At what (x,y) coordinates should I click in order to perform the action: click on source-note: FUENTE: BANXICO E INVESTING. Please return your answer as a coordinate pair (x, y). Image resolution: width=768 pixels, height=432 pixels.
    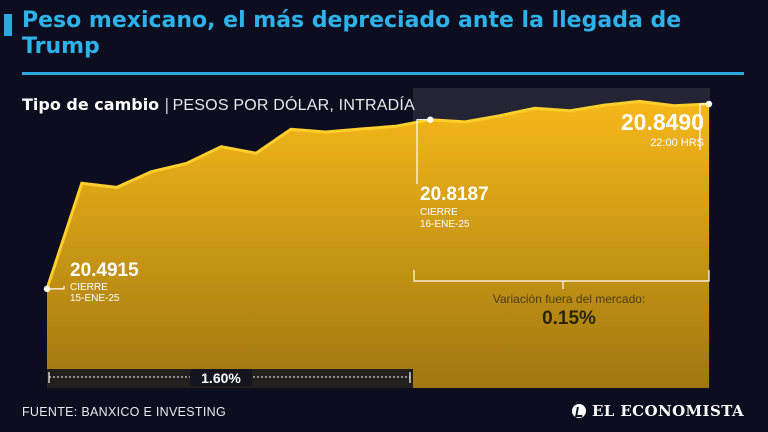
    Looking at the image, I should click on (124, 412).